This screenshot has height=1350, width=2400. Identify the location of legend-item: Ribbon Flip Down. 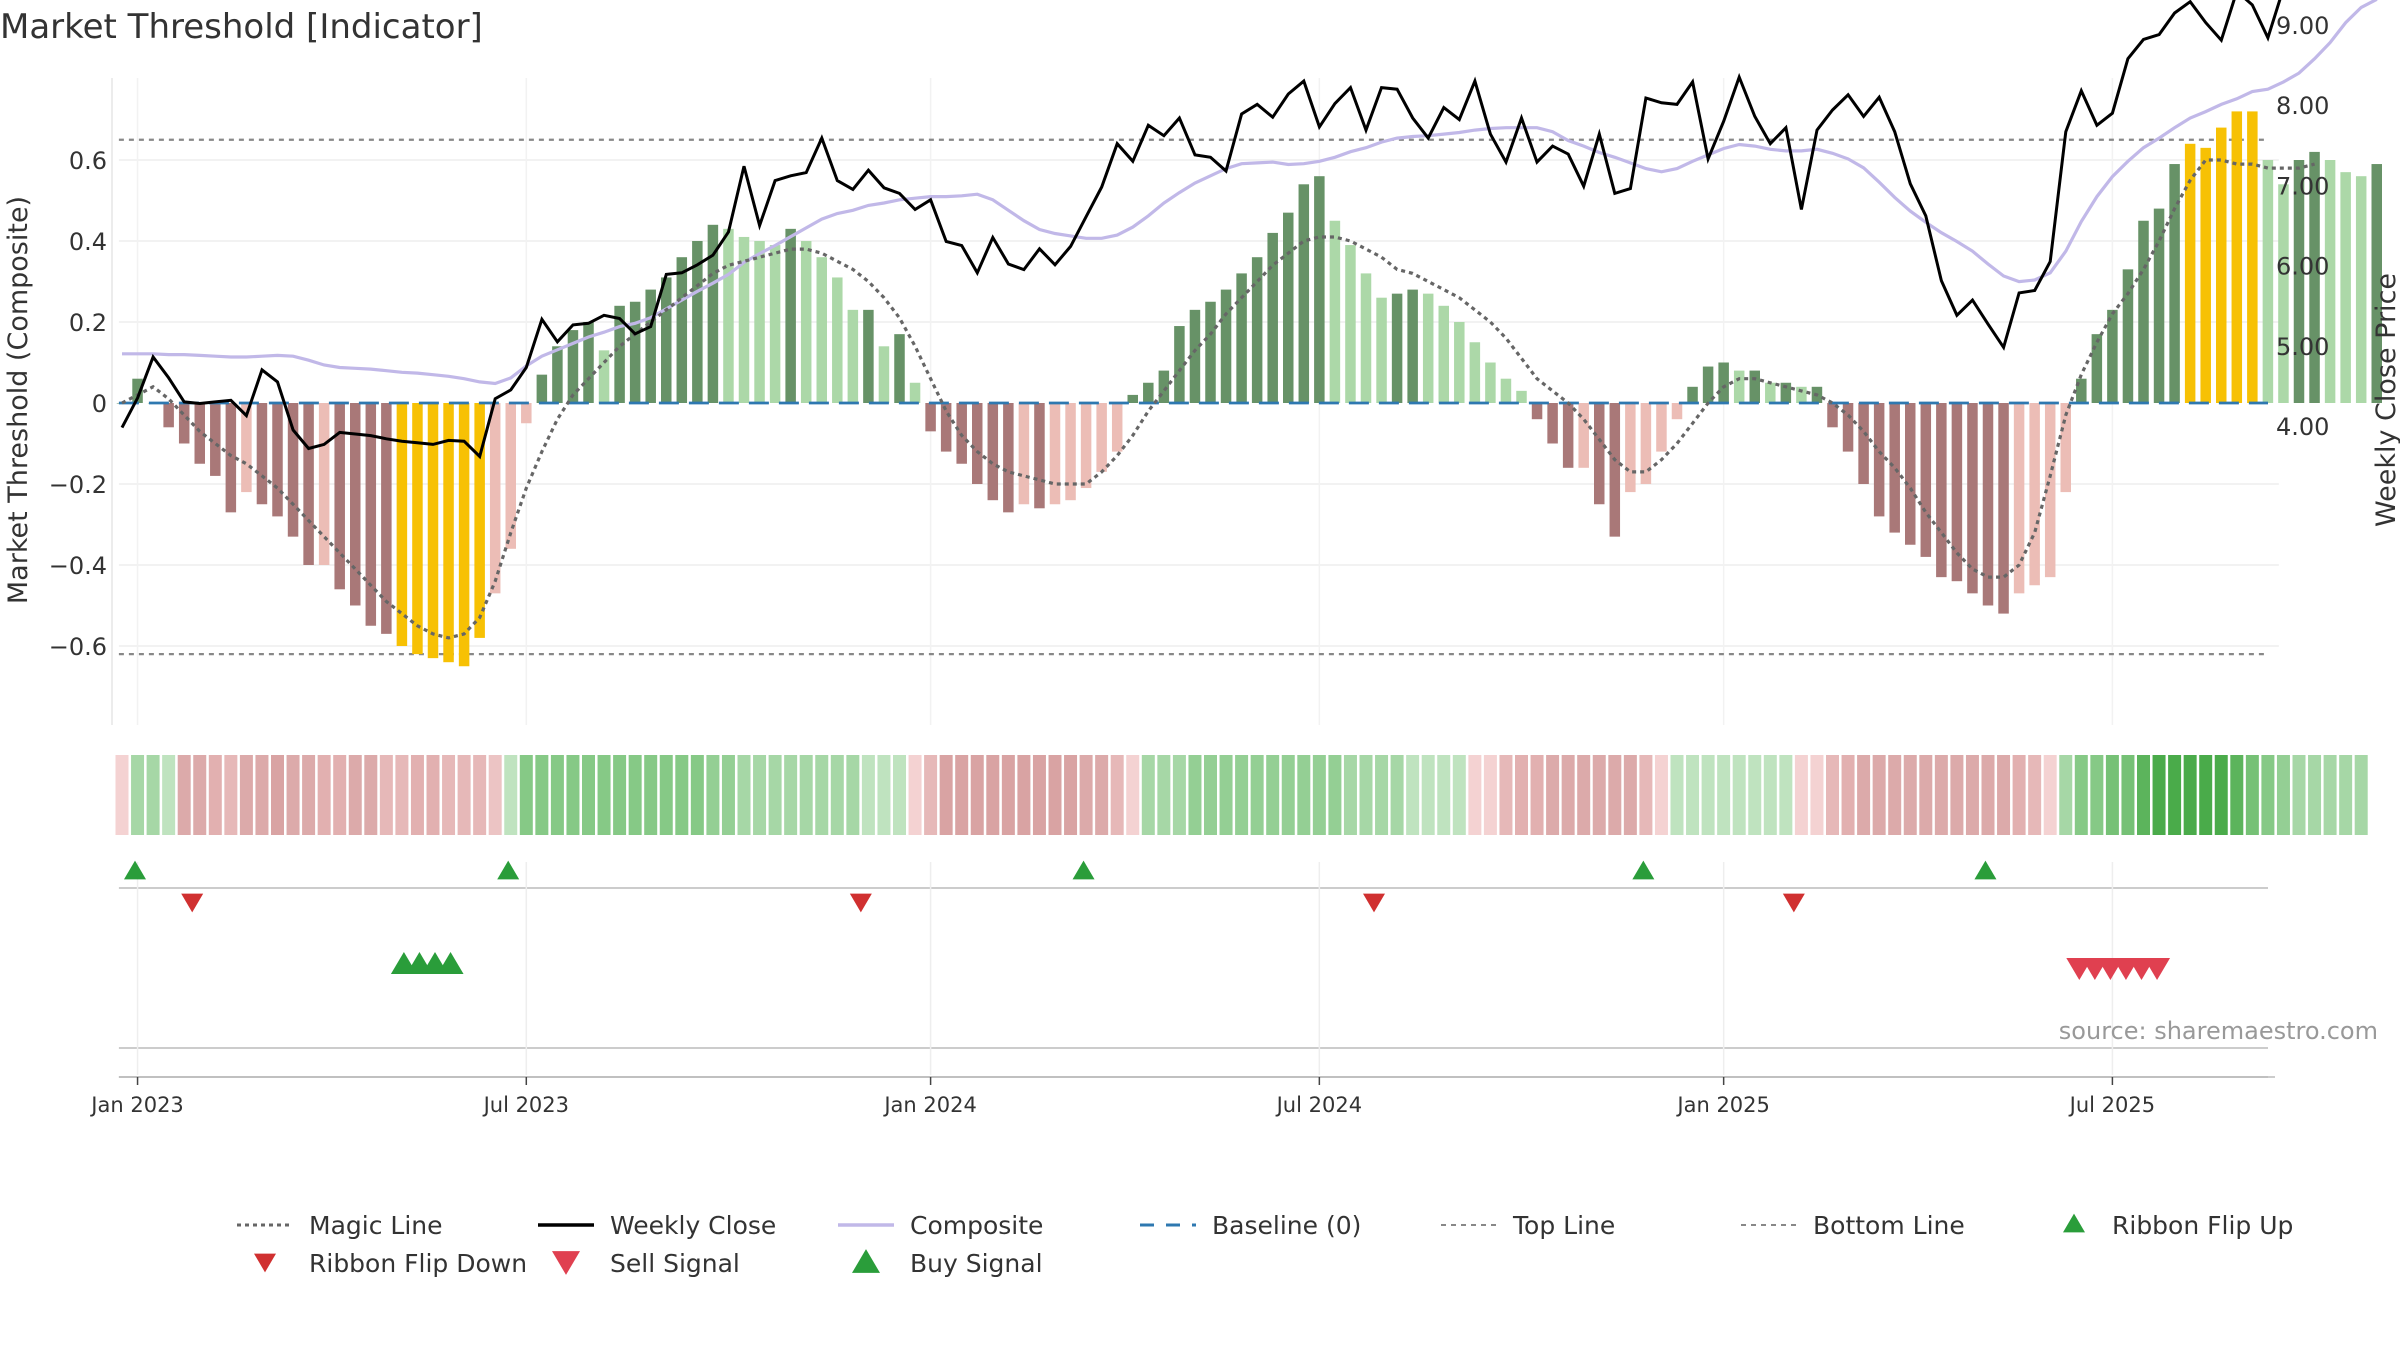
(390, 1263).